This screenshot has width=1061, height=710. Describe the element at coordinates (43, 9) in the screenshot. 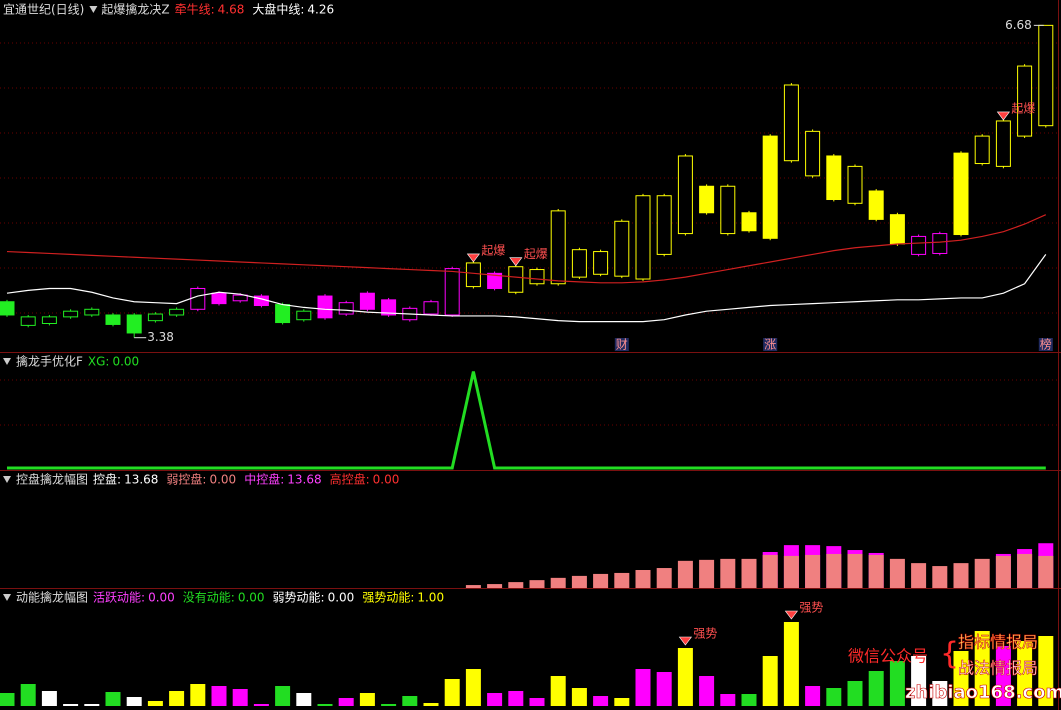

I see `panel-title: 宜通世纪(日线)` at that location.